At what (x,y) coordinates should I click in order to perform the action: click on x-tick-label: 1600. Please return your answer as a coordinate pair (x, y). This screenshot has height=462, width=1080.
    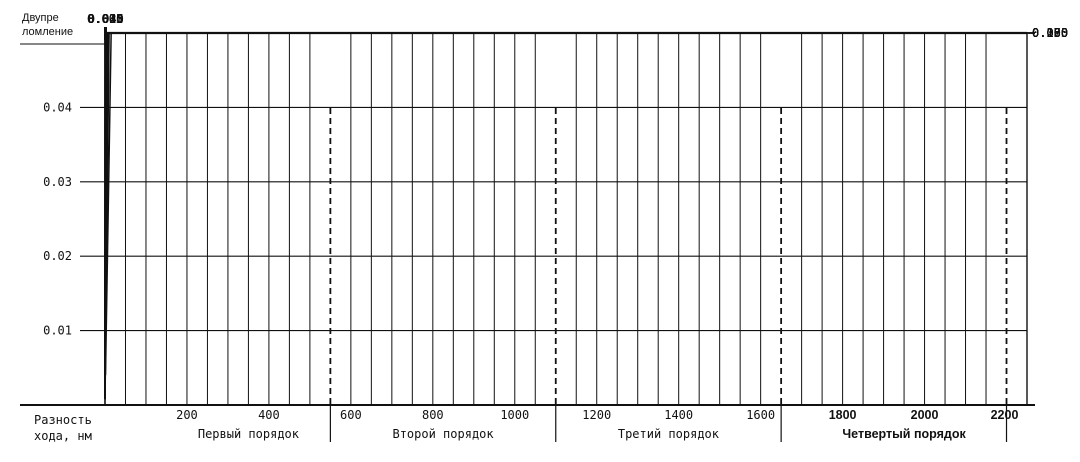
    Looking at the image, I should click on (760, 415).